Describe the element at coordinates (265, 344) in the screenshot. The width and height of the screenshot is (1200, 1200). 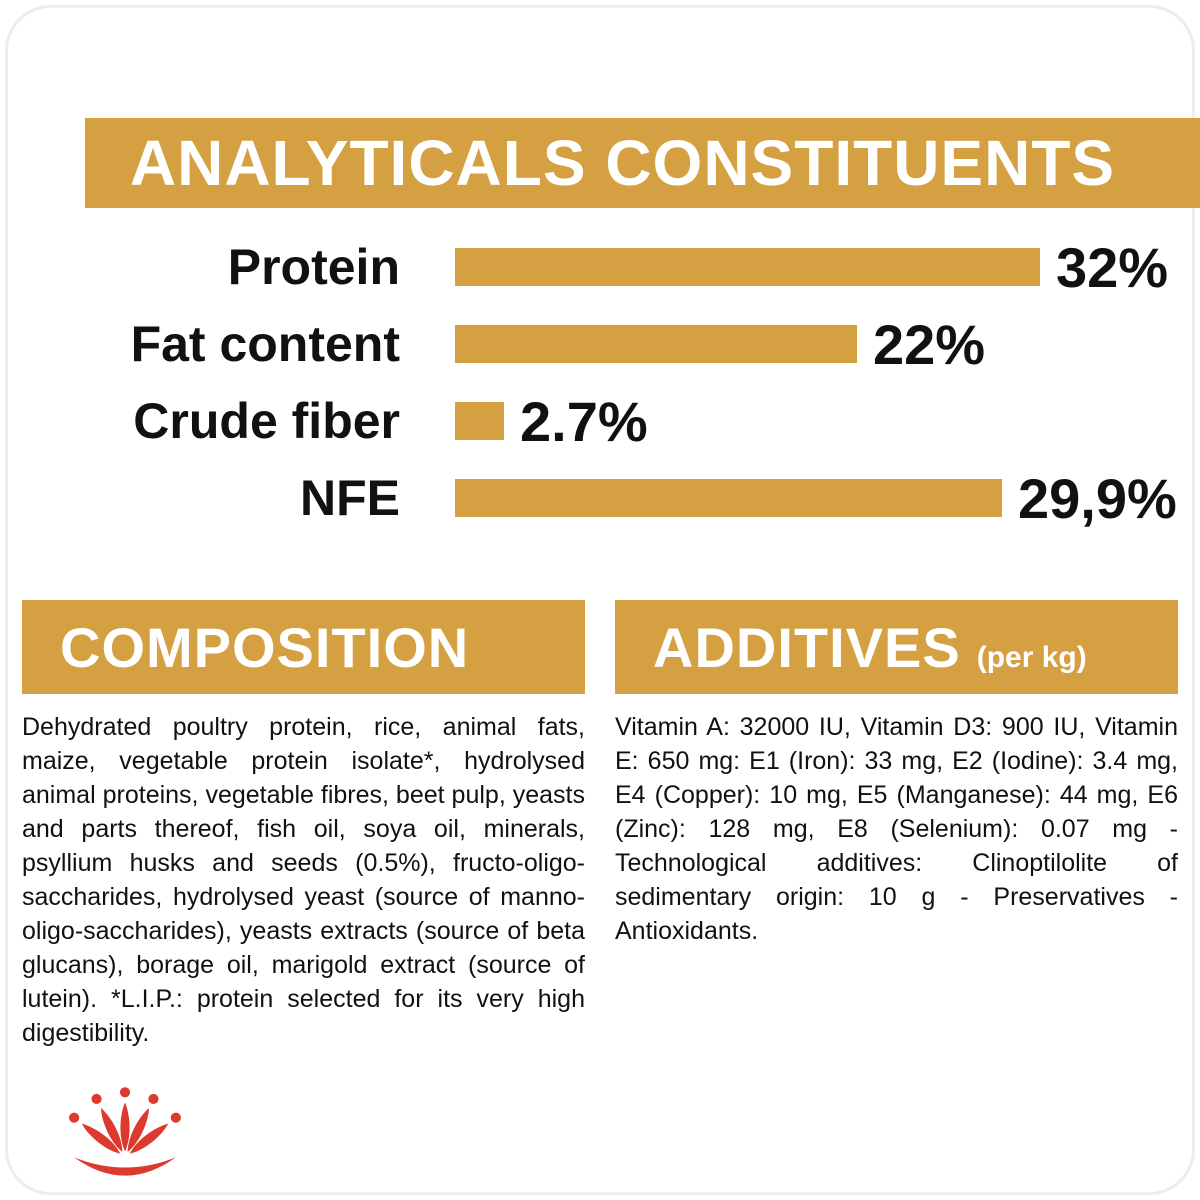
I see `chart-category-label: Fat content` at that location.